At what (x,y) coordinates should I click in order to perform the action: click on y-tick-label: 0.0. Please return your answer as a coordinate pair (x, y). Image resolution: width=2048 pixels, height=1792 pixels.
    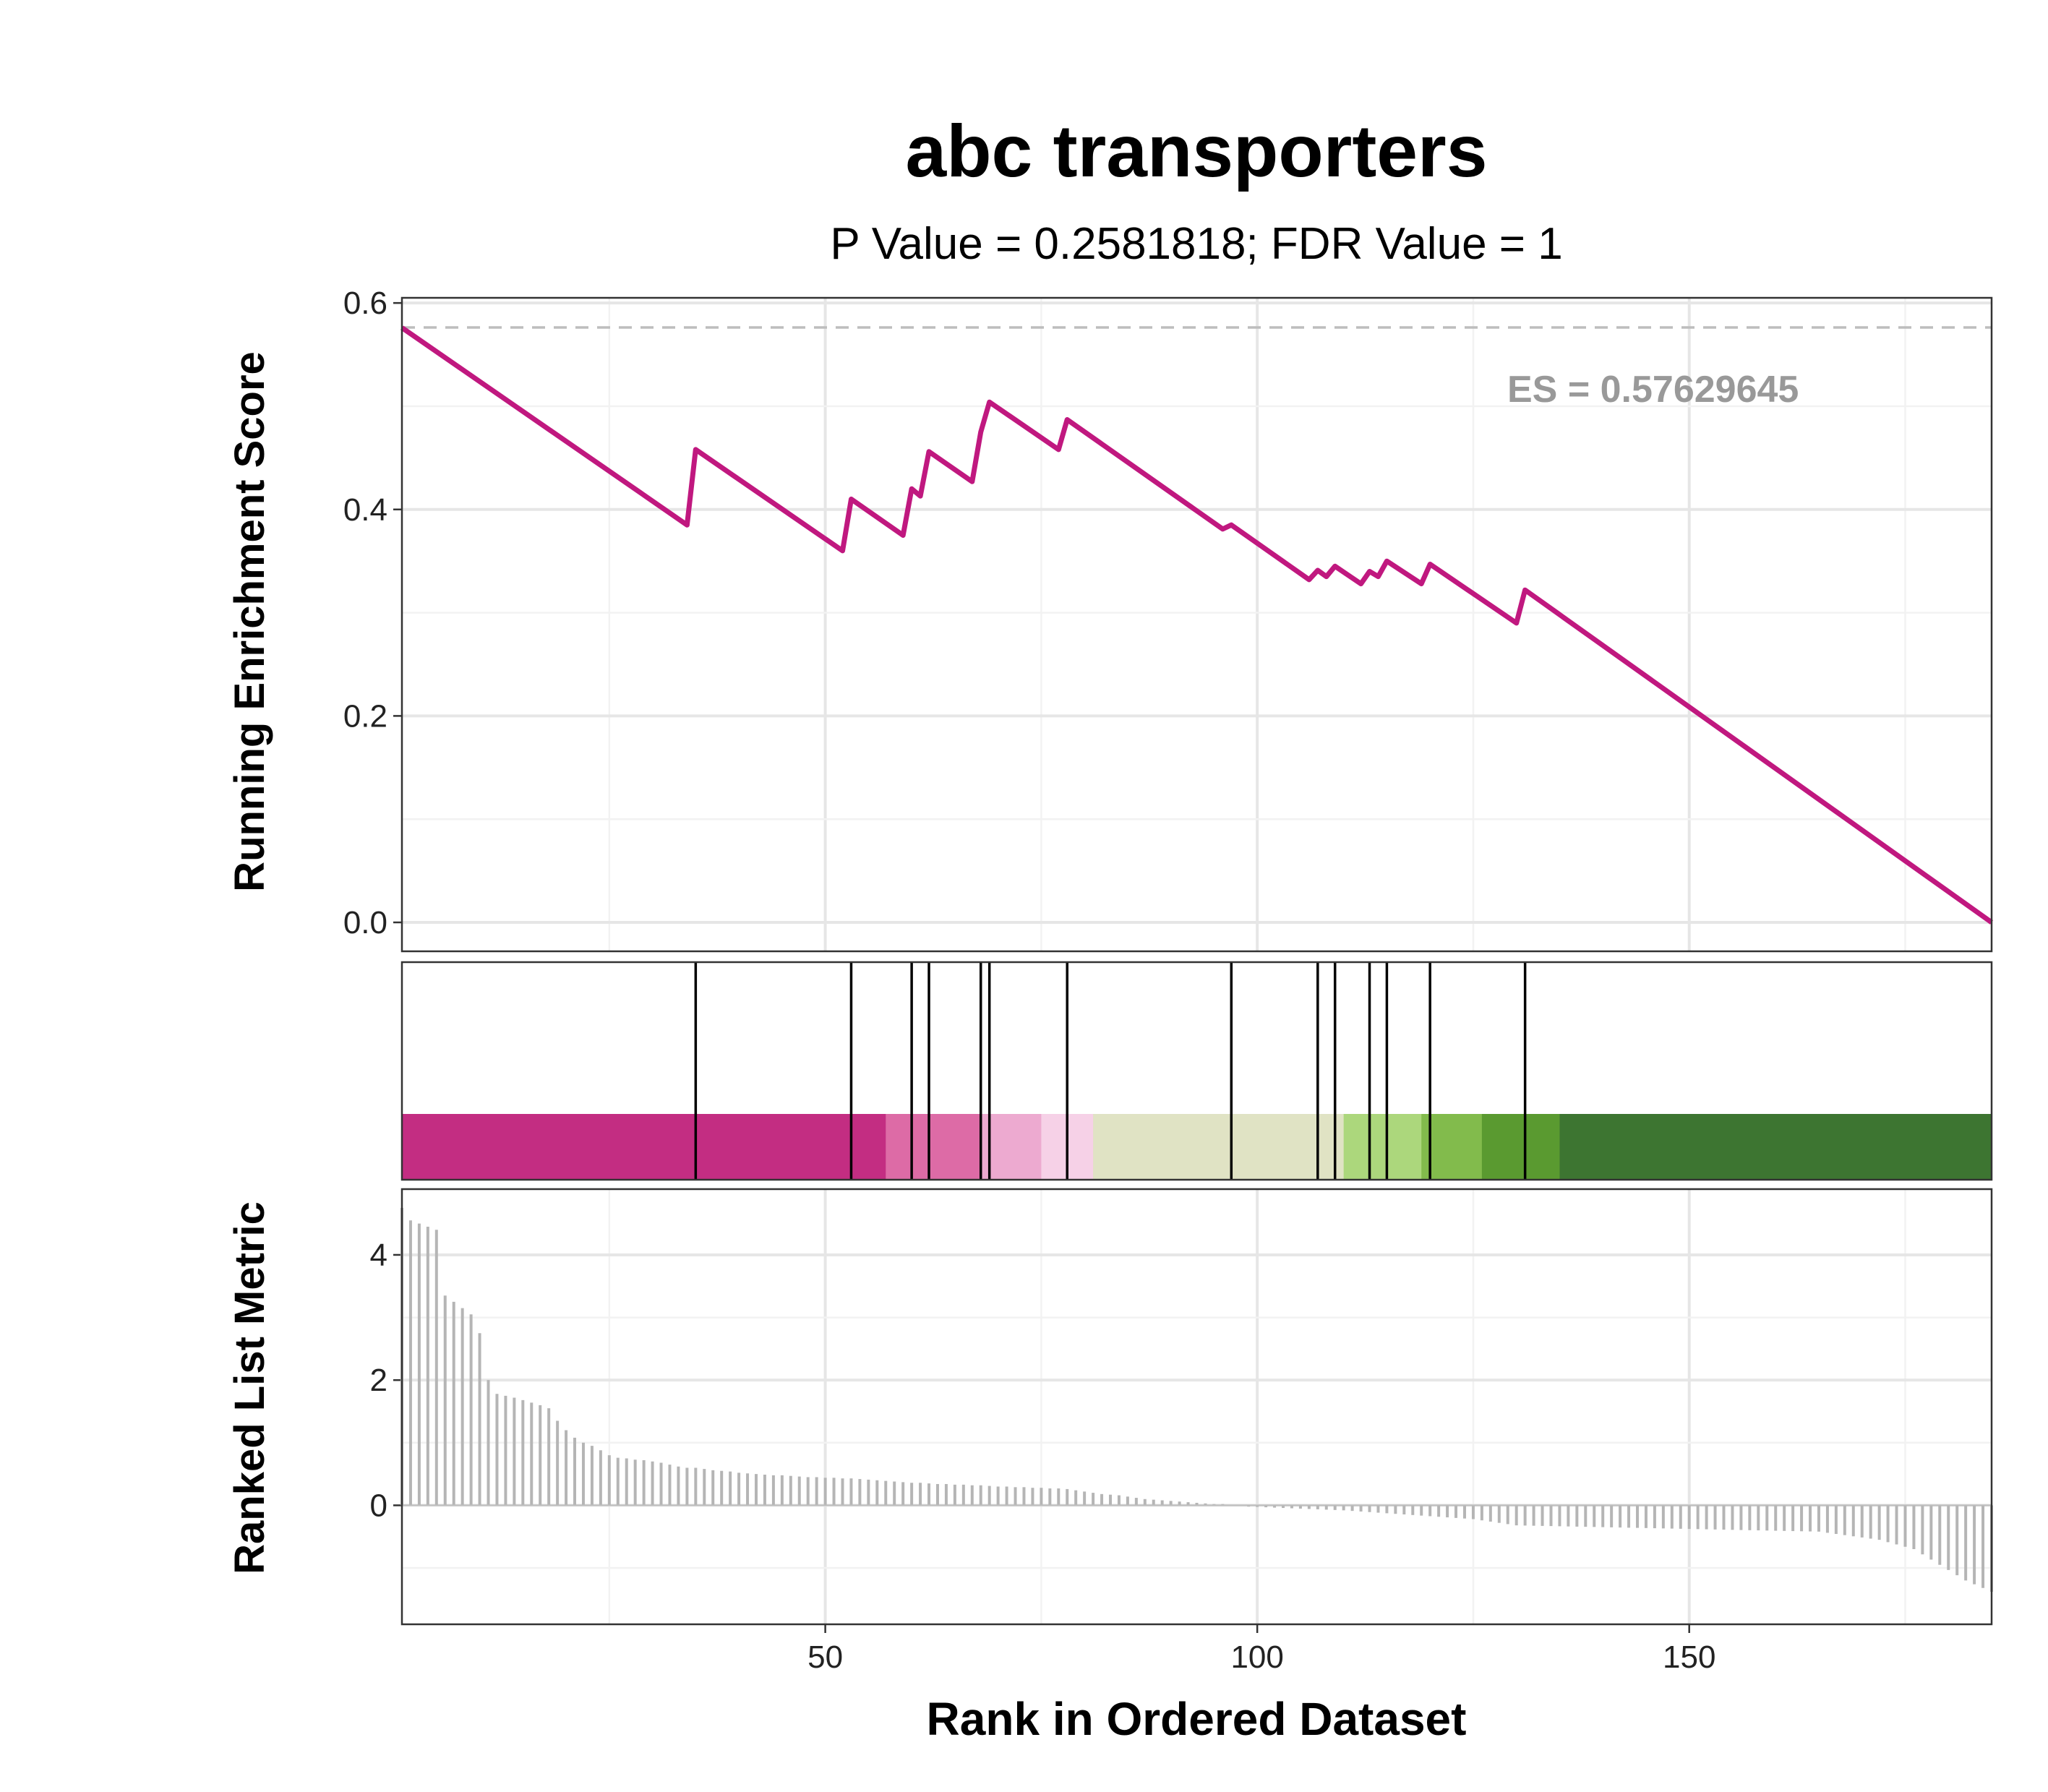
    Looking at the image, I should click on (365, 923).